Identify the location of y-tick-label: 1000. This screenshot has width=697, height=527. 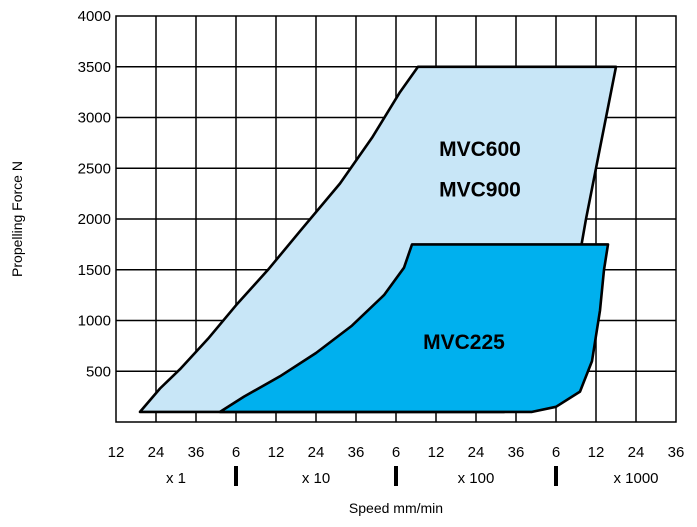
(94, 321).